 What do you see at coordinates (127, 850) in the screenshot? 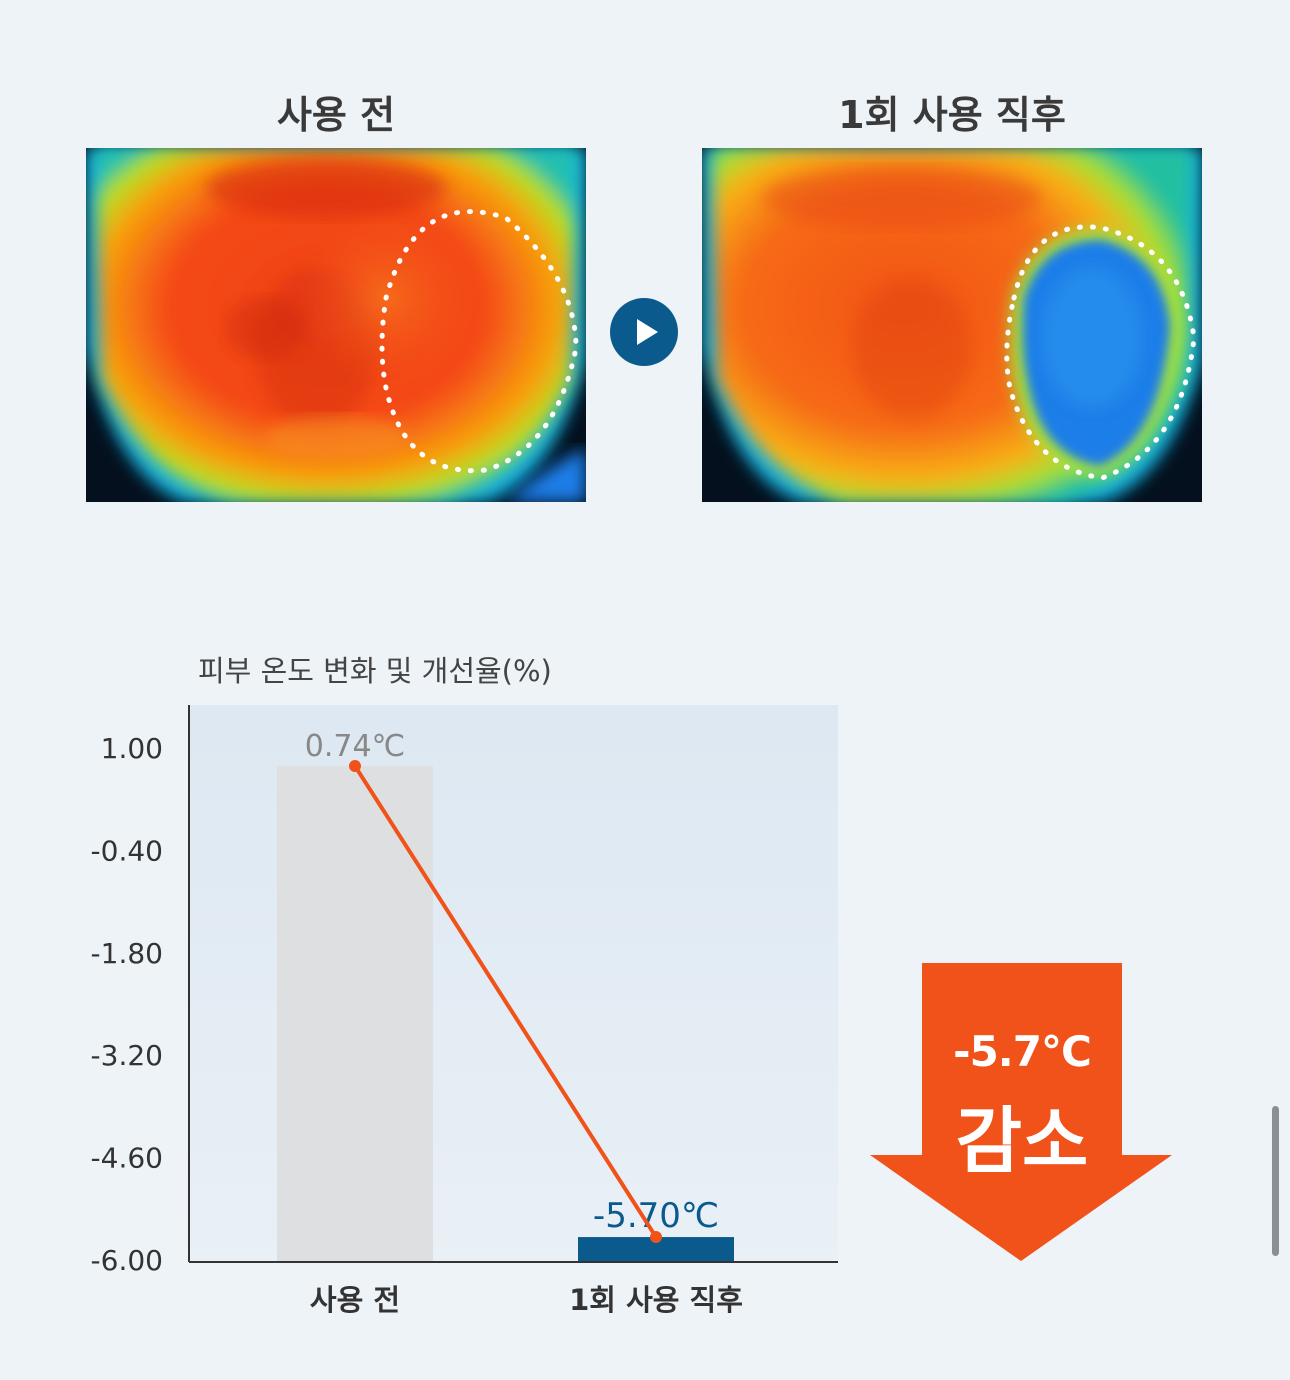
I see `y-tick-label-1: -0.40` at bounding box center [127, 850].